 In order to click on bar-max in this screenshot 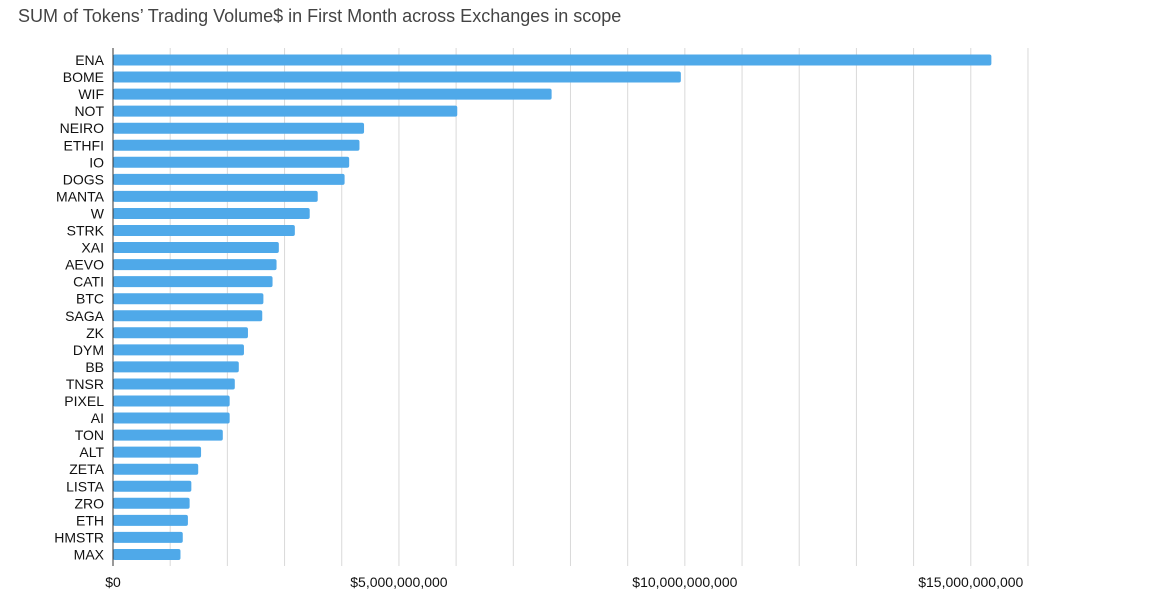, I will do `click(147, 554)`.